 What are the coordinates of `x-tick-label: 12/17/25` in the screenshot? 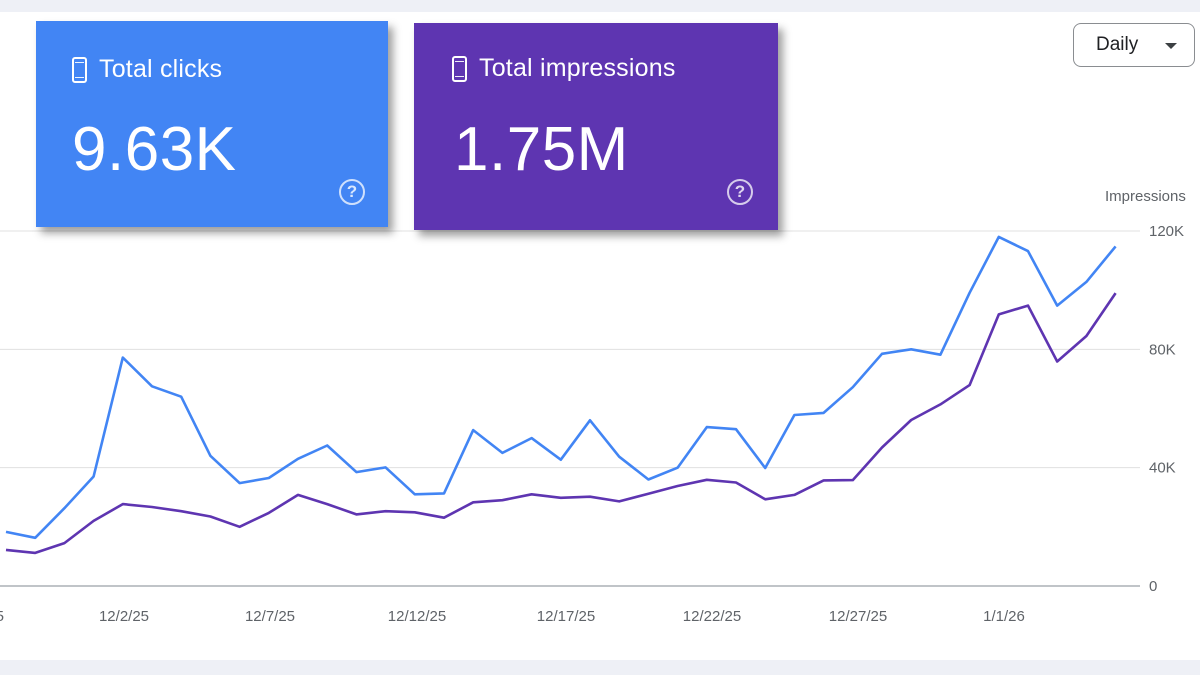 It's located at (566, 616).